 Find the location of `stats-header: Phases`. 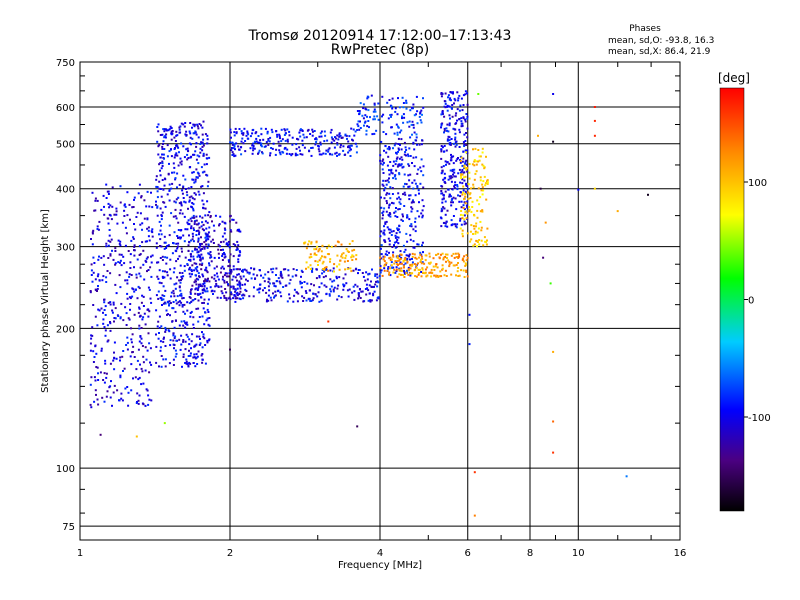

stats-header: Phases is located at coordinates (645, 29).